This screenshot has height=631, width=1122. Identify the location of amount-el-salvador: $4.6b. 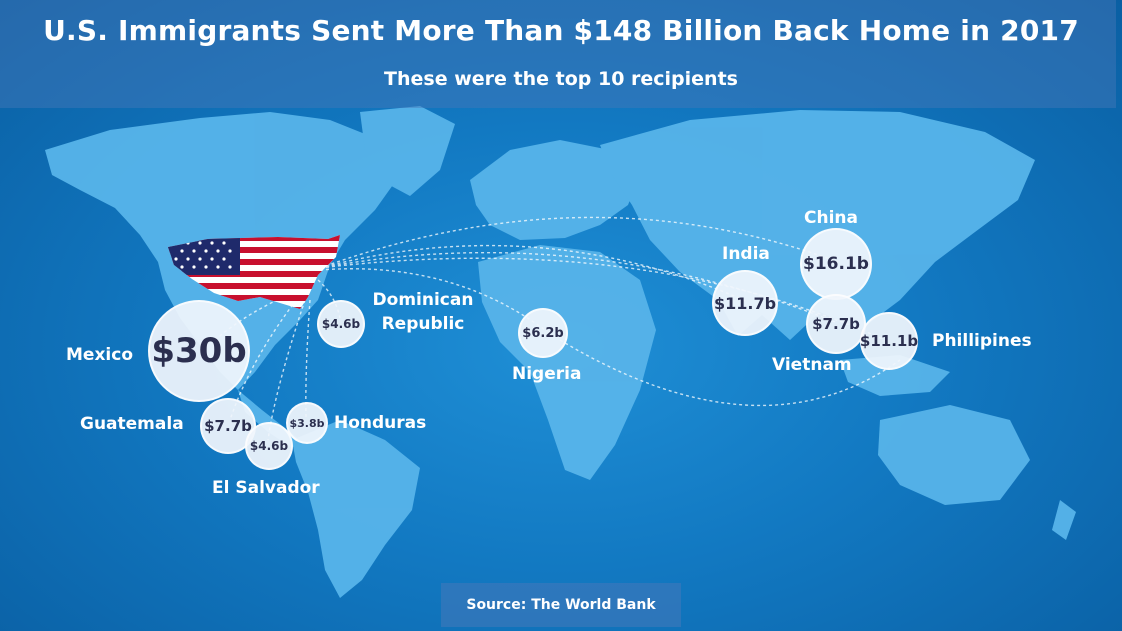
(269, 446).